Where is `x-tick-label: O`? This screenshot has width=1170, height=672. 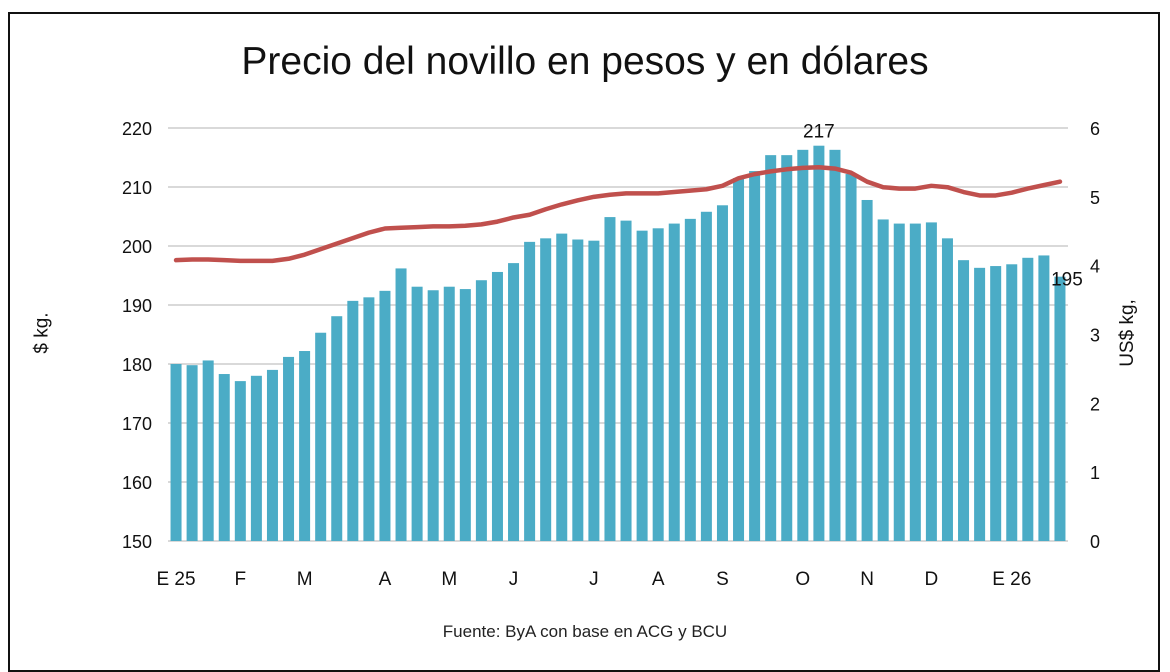
x-tick-label: O is located at coordinates (802, 579).